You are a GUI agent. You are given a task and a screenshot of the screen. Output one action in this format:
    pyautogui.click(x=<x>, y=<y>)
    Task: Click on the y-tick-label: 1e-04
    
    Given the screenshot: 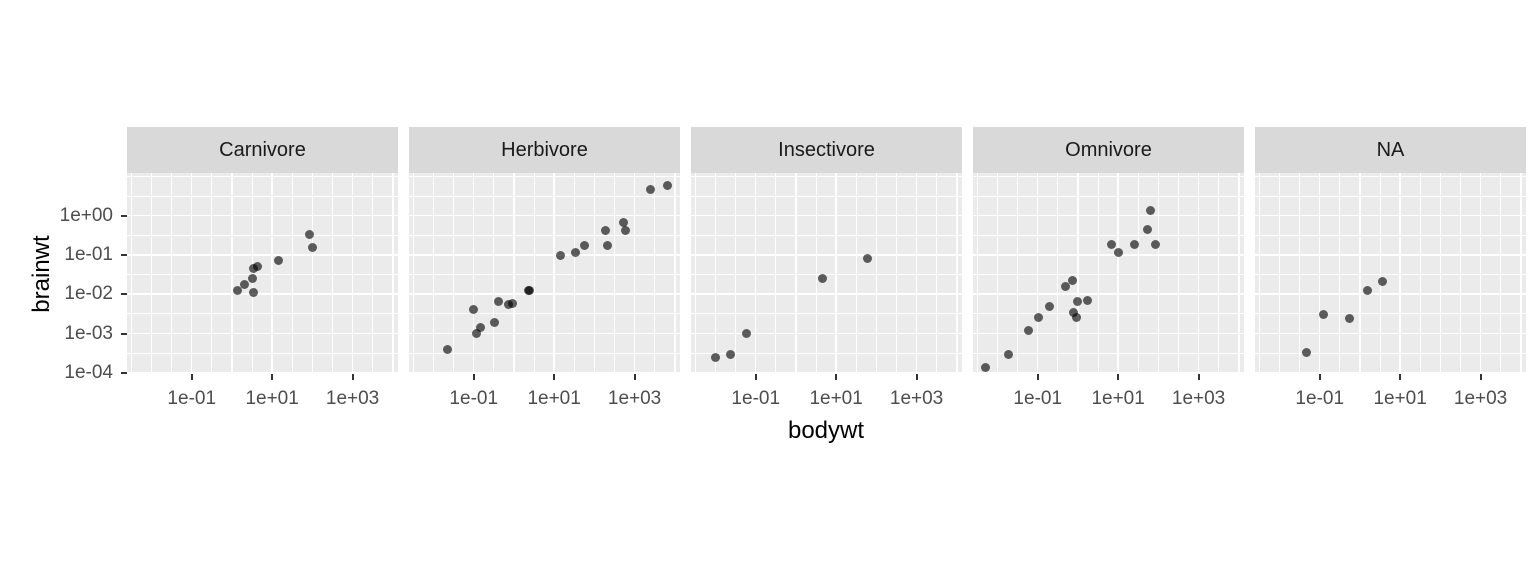 What is the action you would take?
    pyautogui.click(x=88, y=372)
    